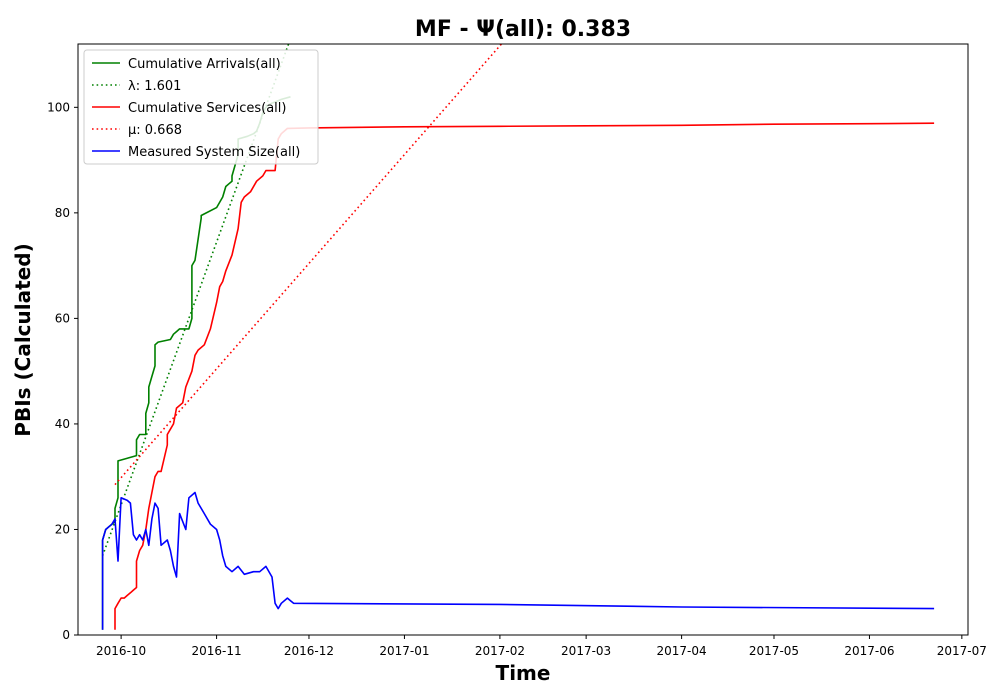  I want to click on legend-label: λ: 1.601, so click(154, 86).